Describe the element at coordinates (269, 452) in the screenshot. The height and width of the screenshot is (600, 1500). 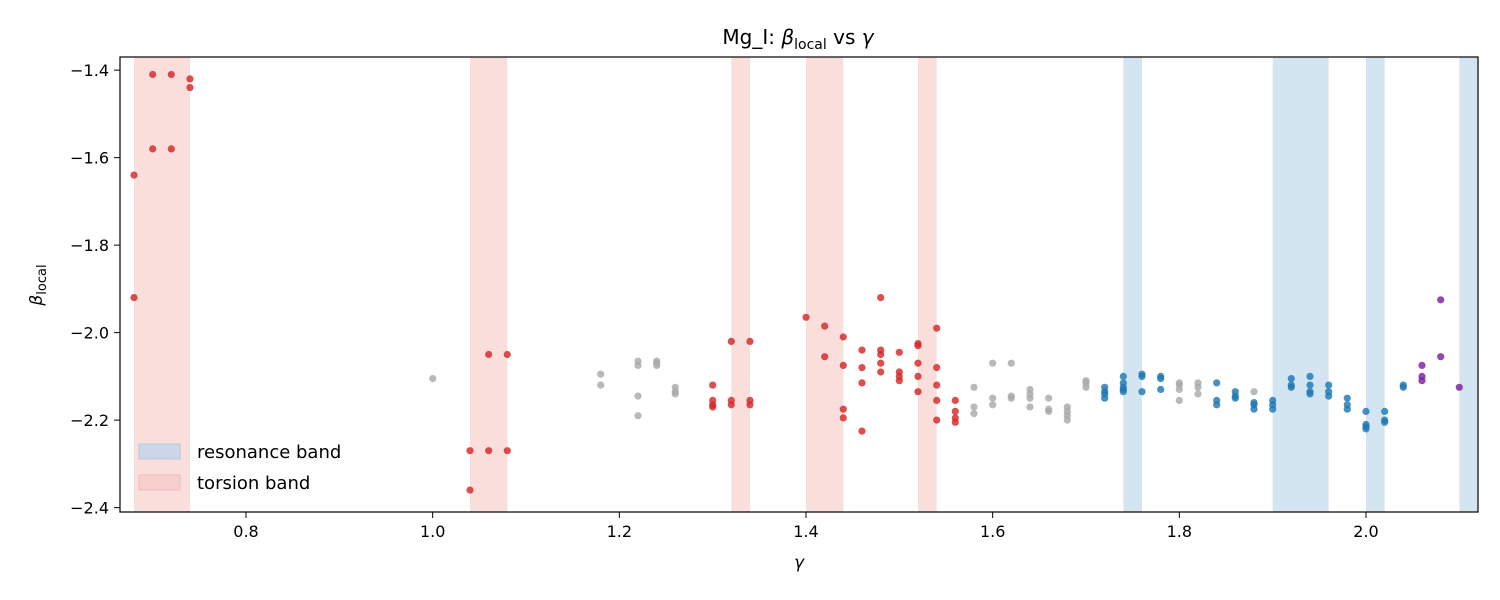
I see `legend-label-resonance: resonance band` at that location.